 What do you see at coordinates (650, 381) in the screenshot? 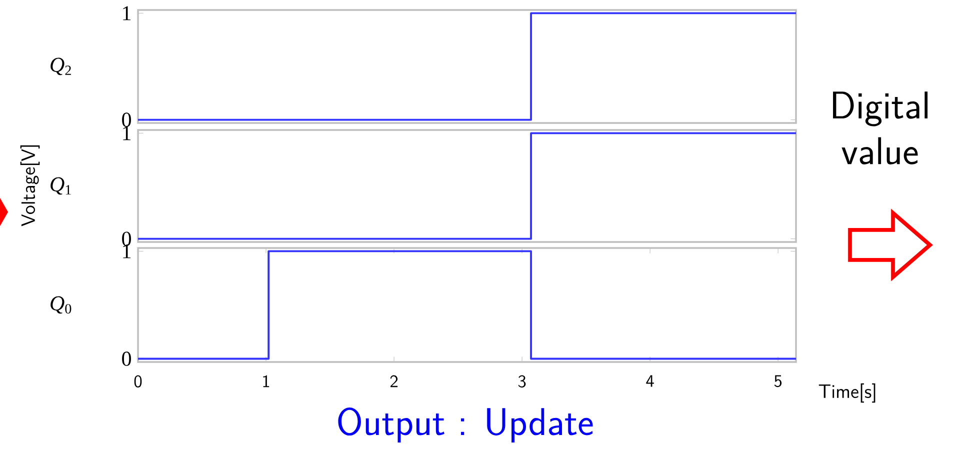
I see `x-tick-label: 4` at bounding box center [650, 381].